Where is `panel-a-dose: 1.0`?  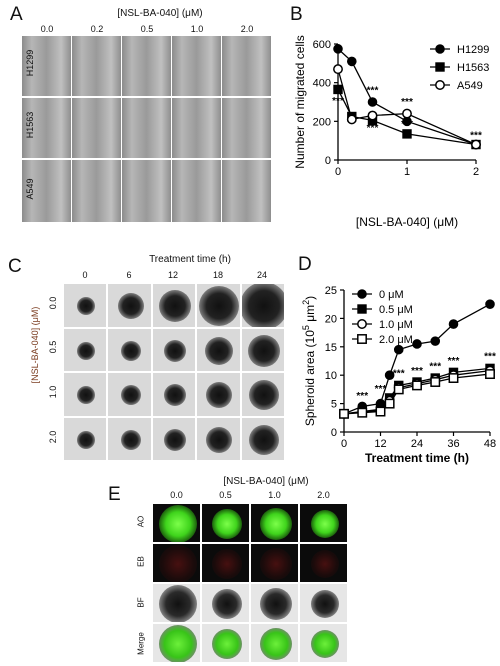
panel-a-dose: 1.0 is located at coordinates (197, 29).